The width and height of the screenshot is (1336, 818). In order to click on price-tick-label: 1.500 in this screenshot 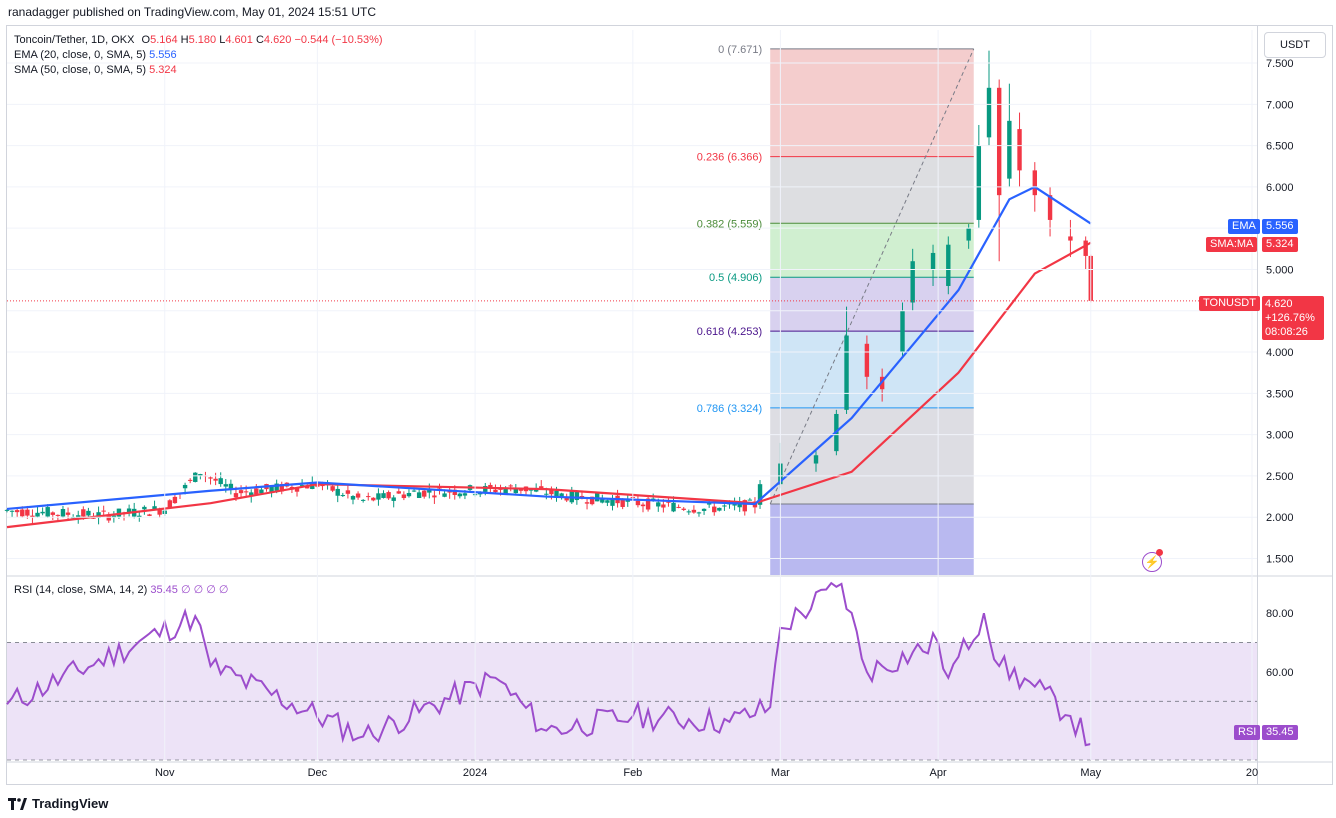, I will do `click(1280, 559)`.